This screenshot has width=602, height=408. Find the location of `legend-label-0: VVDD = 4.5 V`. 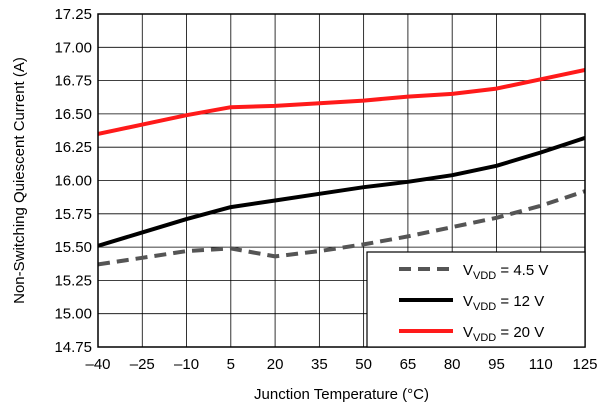

legend-label-0: VVDD = 4.5 V is located at coordinates (505, 272).